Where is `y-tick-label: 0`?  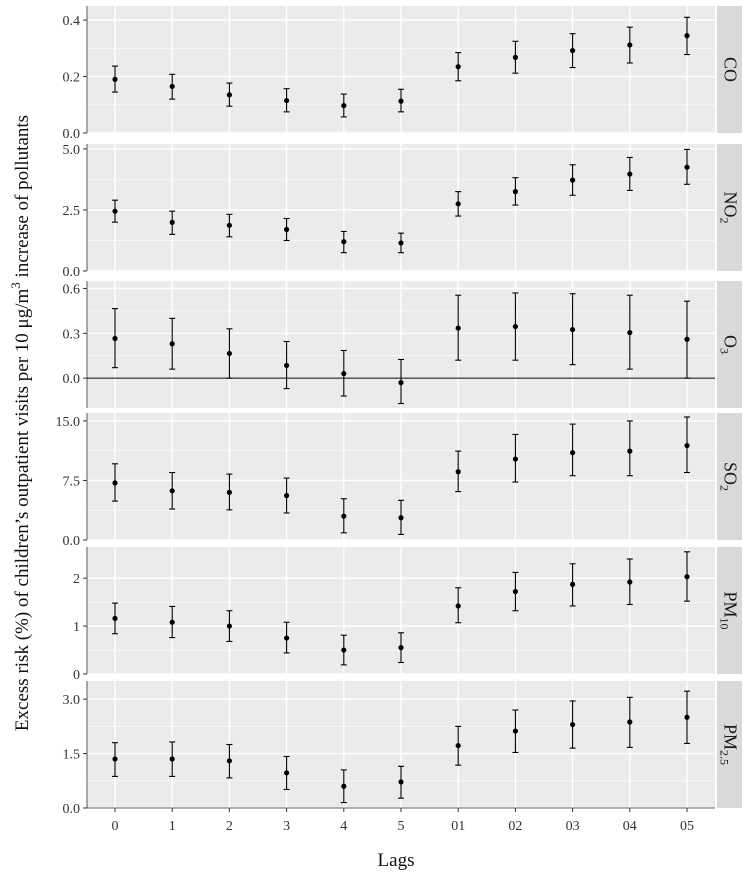
y-tick-label: 0 is located at coordinates (76, 675).